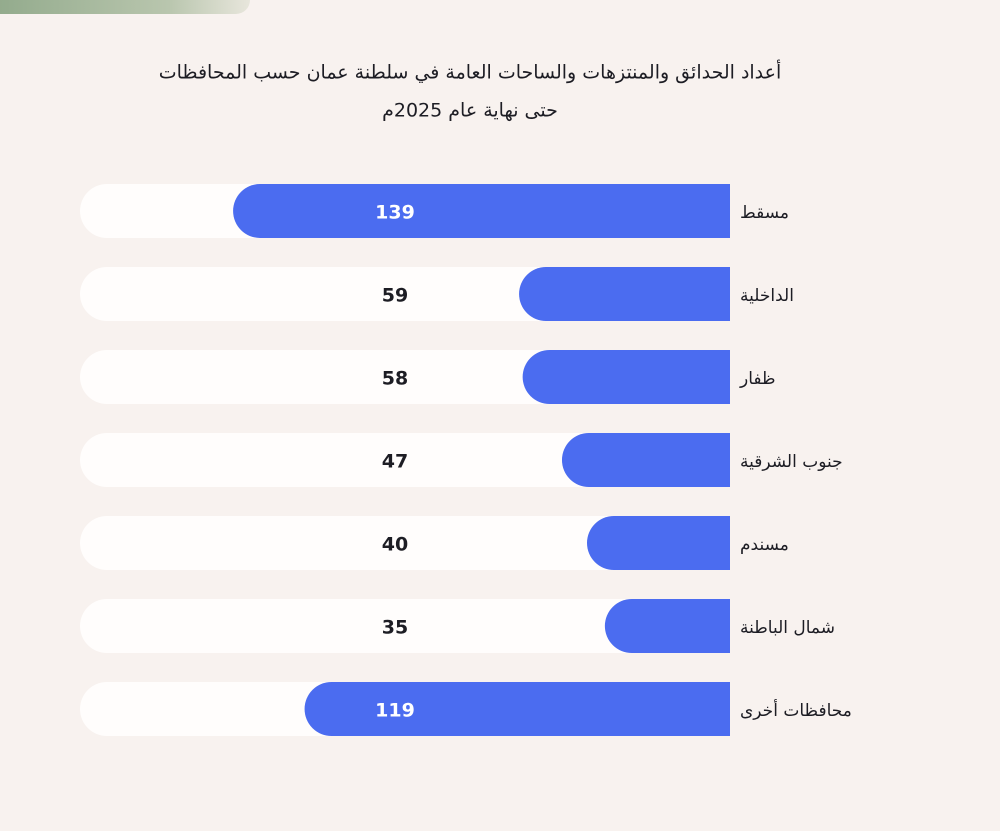  What do you see at coordinates (787, 628) in the screenshot?
I see `category-label: شمال الباطنة` at bounding box center [787, 628].